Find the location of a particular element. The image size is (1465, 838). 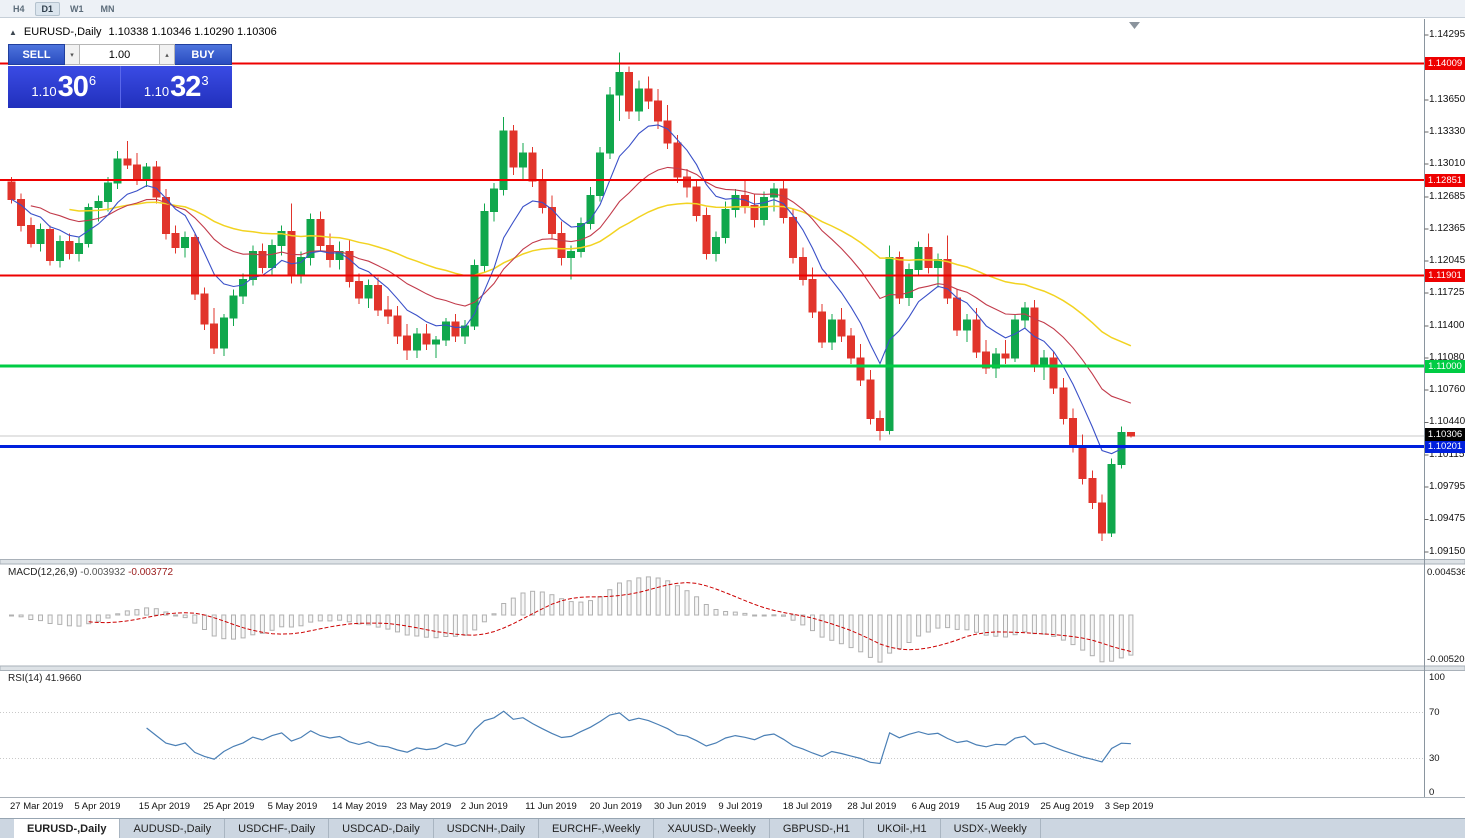

price-axis-label: 1.11080 is located at coordinates (1447, 358).